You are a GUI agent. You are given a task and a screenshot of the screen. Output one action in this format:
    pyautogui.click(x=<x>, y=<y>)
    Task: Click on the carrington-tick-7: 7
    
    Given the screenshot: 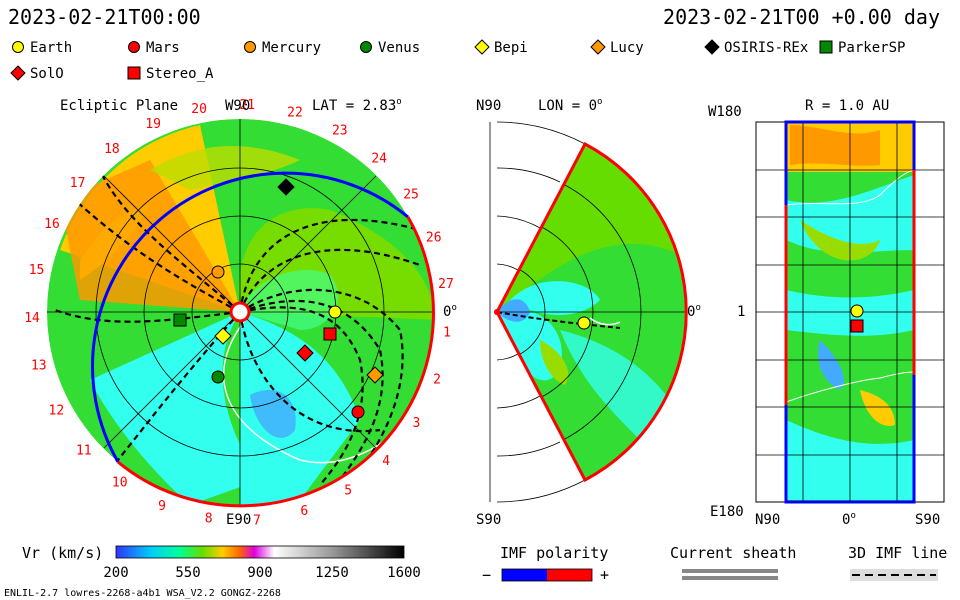 What is the action you would take?
    pyautogui.click(x=257, y=520)
    